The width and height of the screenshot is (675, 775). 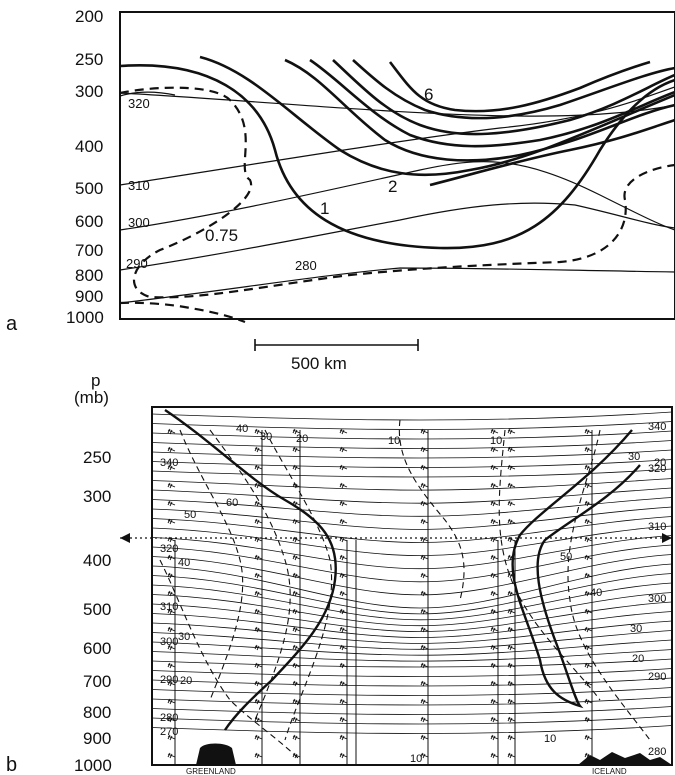 What do you see at coordinates (221, 235) in the screenshot?
I see `pv-label-075: 0.75` at bounding box center [221, 235].